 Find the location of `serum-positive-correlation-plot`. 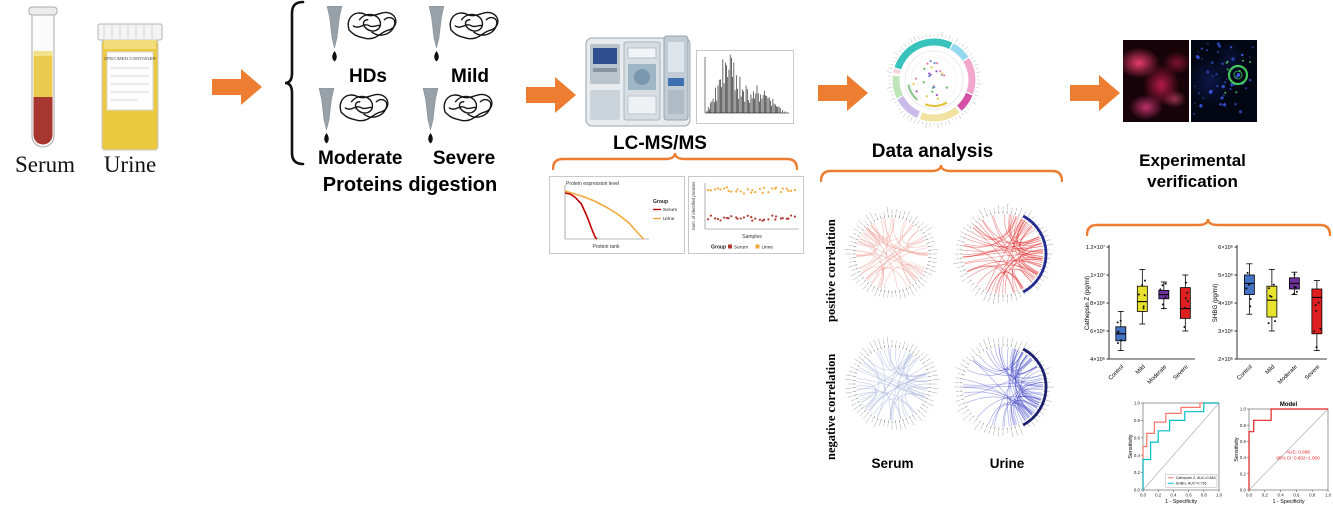

serum-positive-correlation-plot is located at coordinates (891, 253).